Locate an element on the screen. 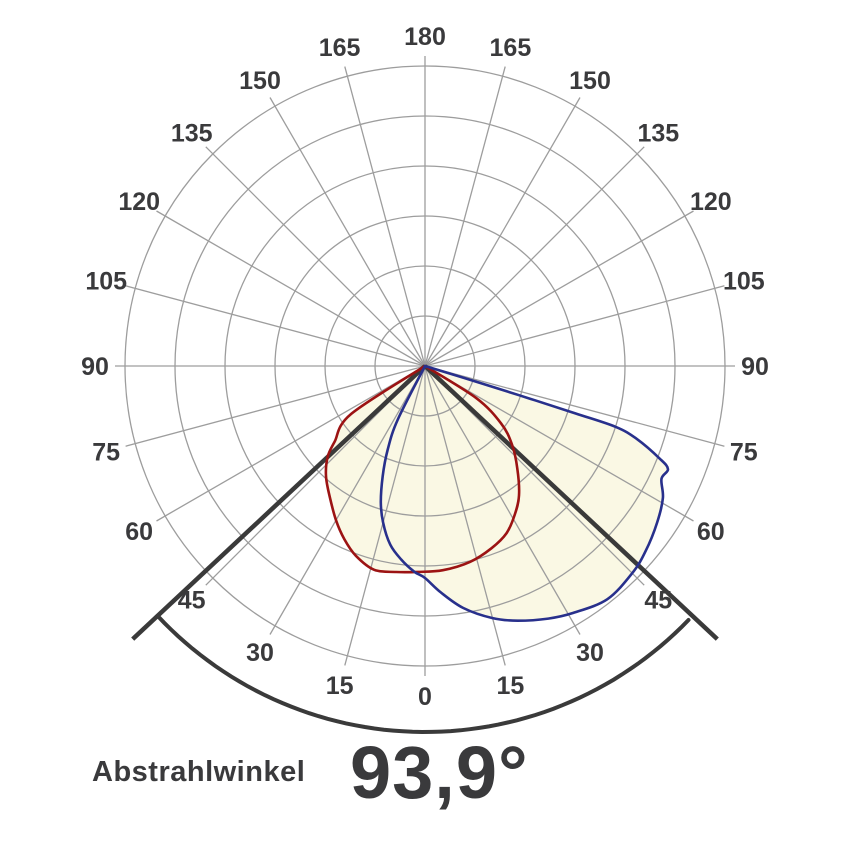  angle-label-30-left: 30 is located at coordinates (260, 653).